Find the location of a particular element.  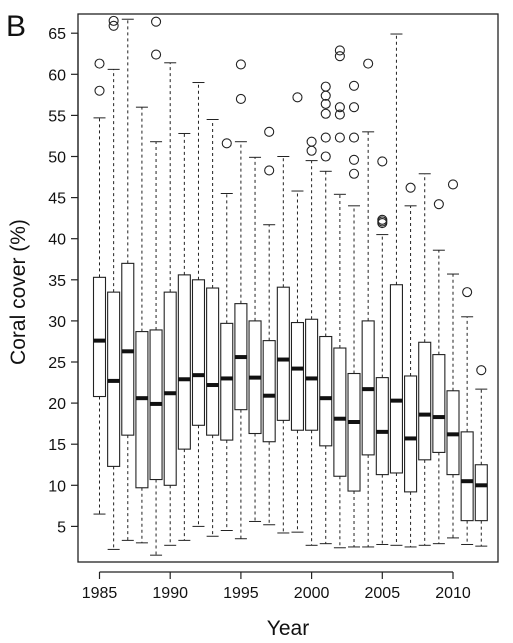

box-2005 is located at coordinates (382, 350).